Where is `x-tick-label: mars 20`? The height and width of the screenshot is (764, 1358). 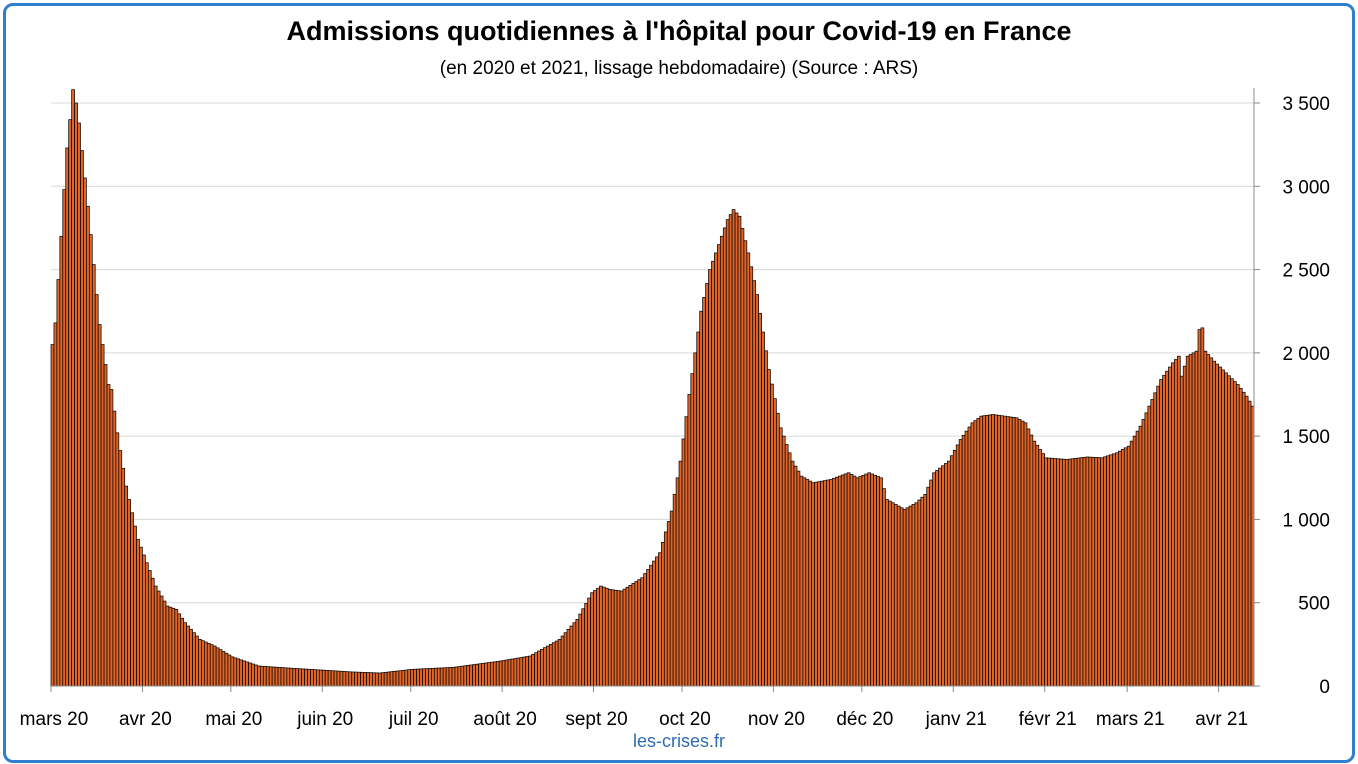 x-tick-label: mars 20 is located at coordinates (54, 719).